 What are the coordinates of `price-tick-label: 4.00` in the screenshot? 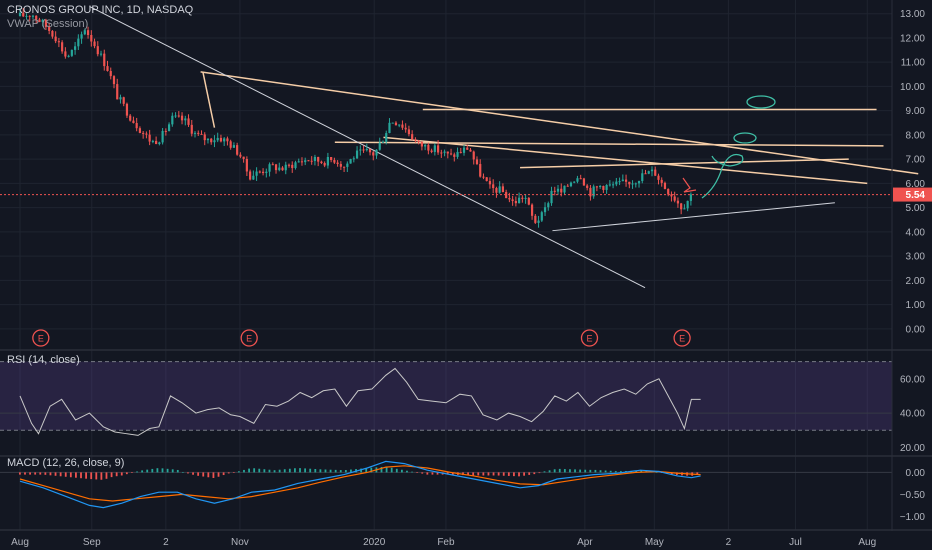 It's located at (916, 232).